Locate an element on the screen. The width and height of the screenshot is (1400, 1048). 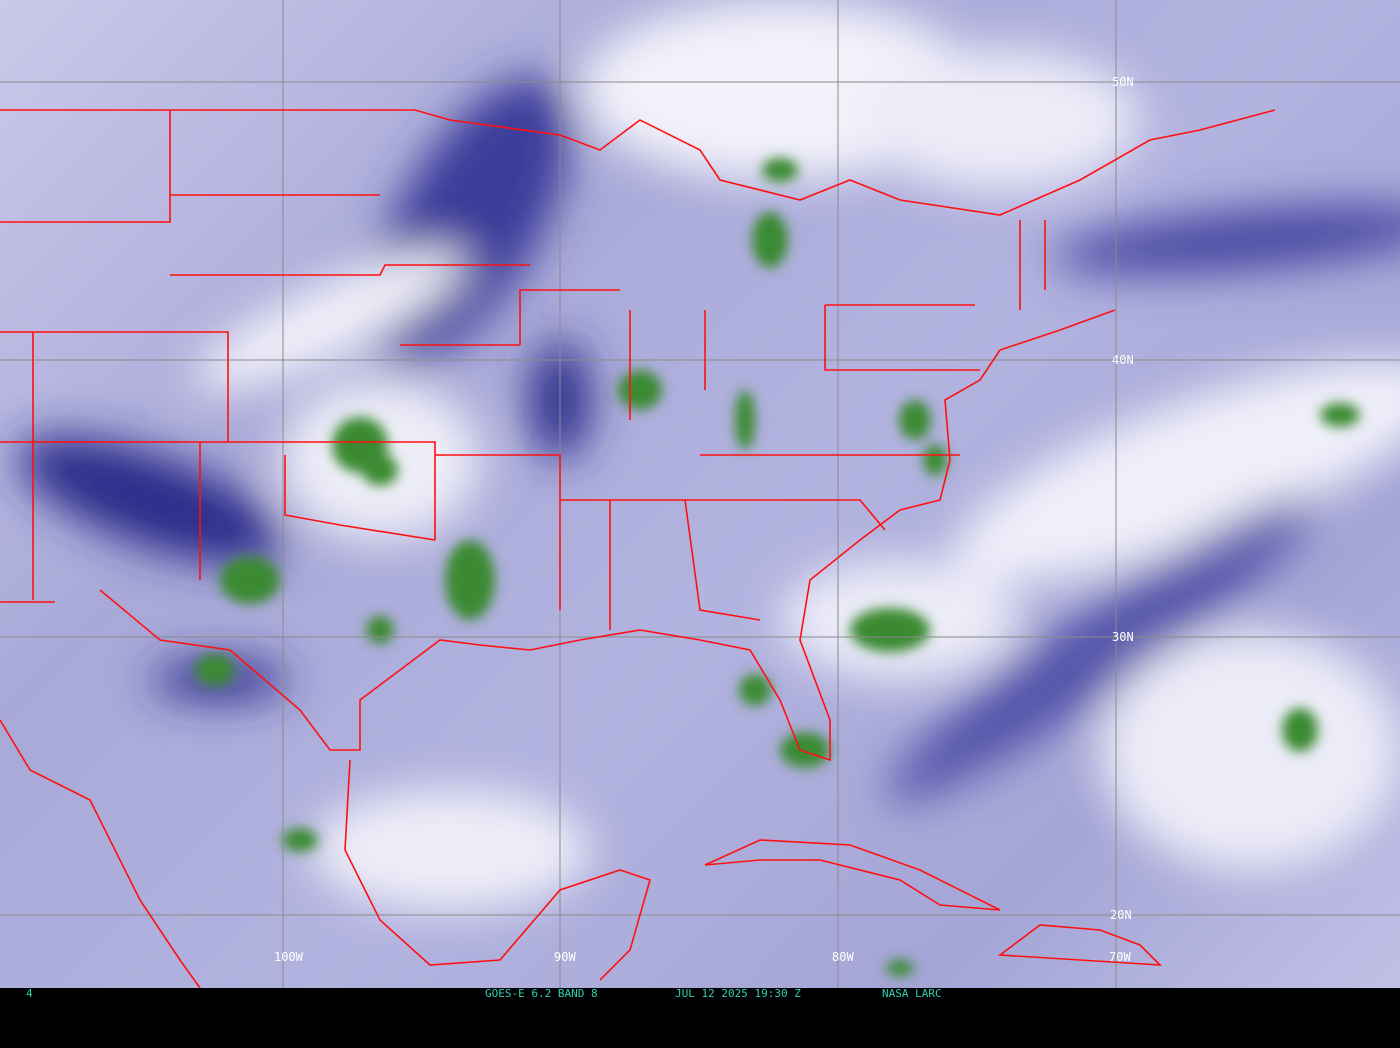
pacific-mexico is located at coordinates (100, 853).